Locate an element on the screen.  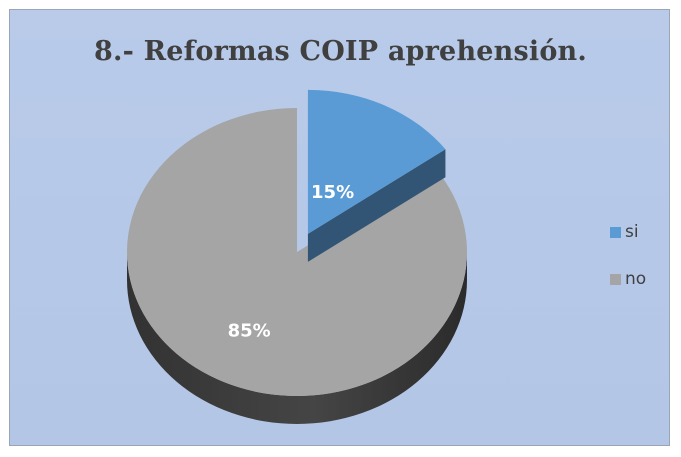
legend-item-si: si is located at coordinates (628, 232).